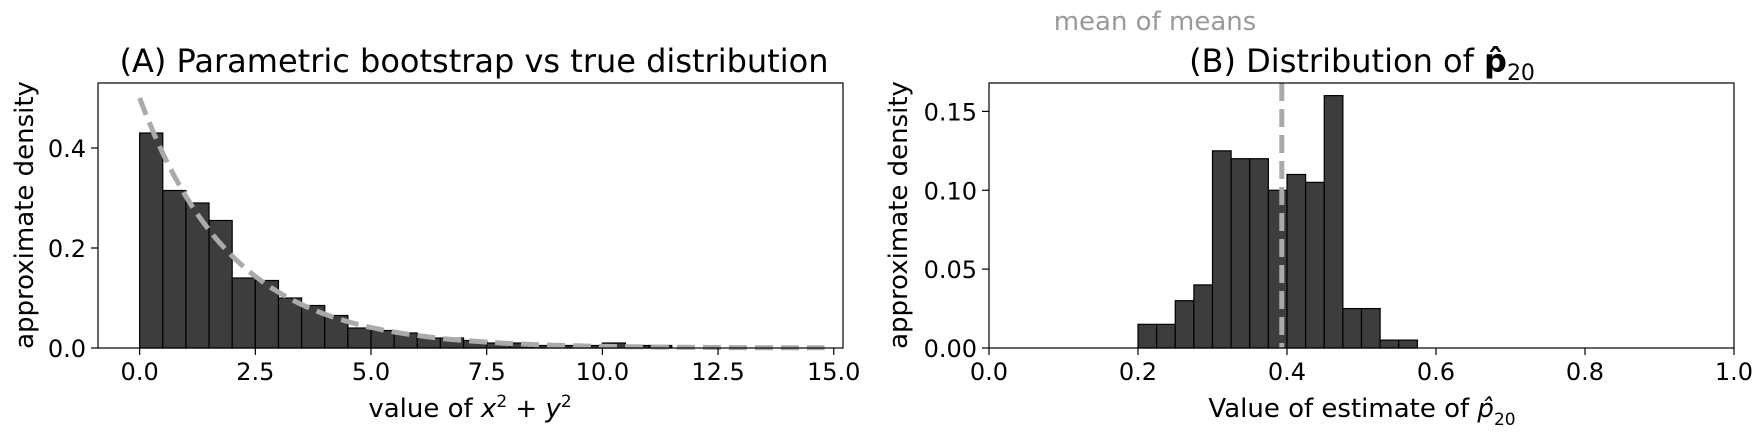  Describe the element at coordinates (140, 372) in the screenshot. I see `a-x-tick-label-0: 0.0` at that location.